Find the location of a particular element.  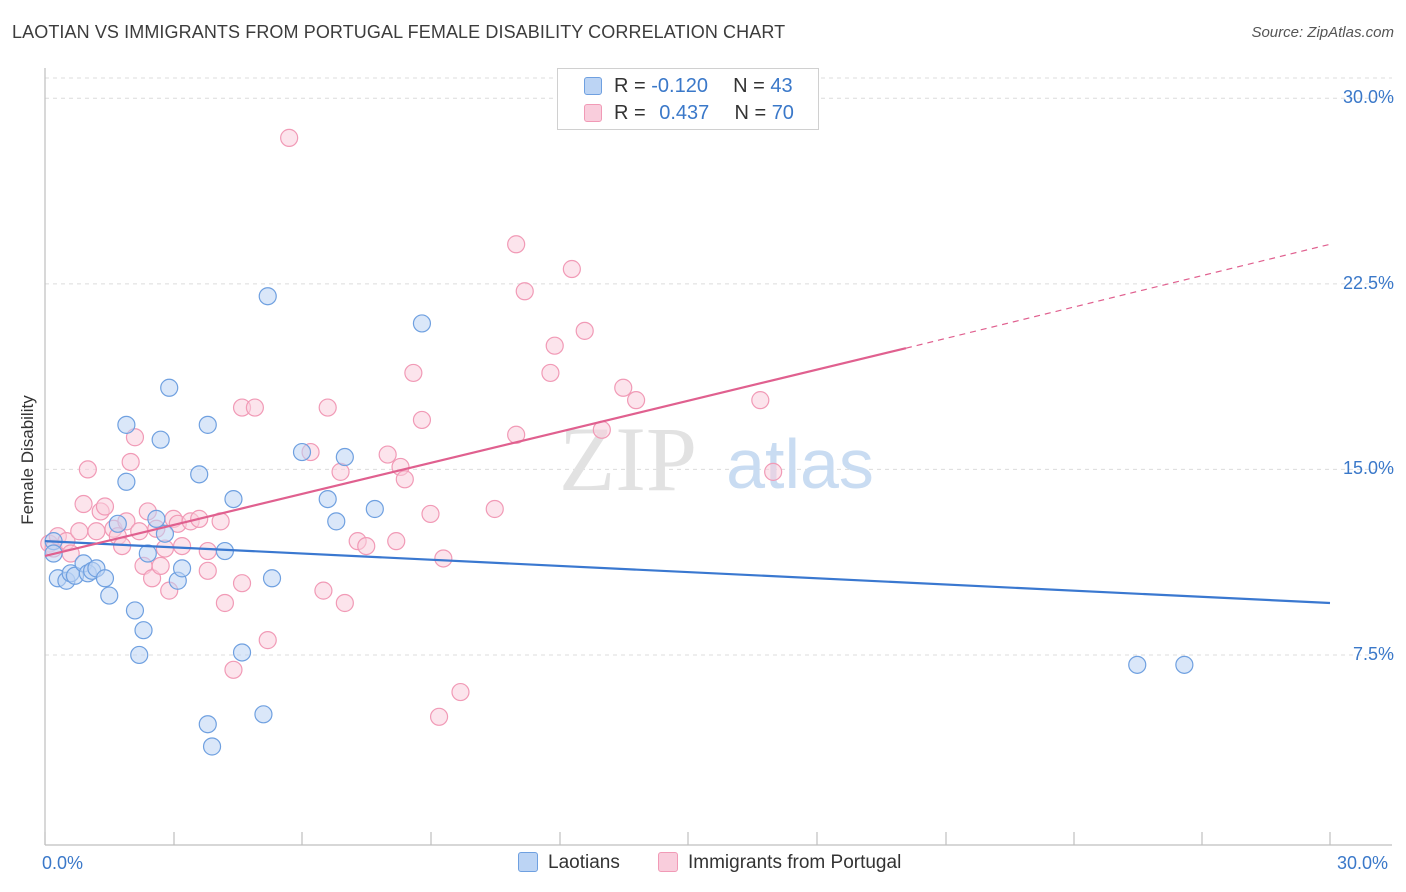

source-label: Source: ZipAtlas.com is located at coordinates (1322, 32).